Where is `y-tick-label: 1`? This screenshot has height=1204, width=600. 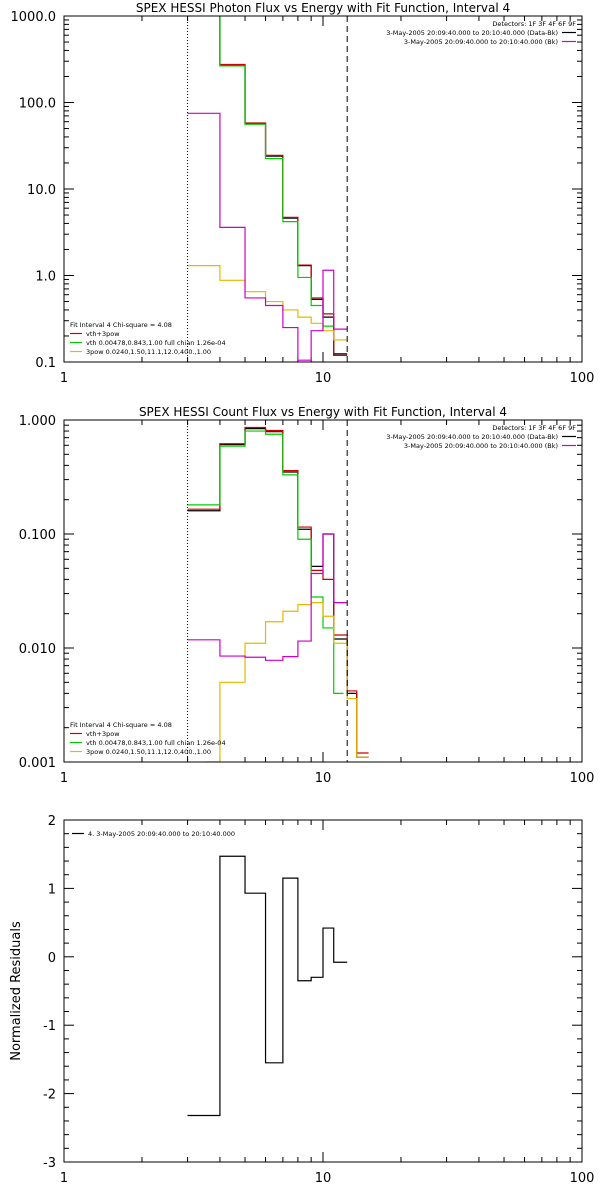
y-tick-label: 1 is located at coordinates (52, 889).